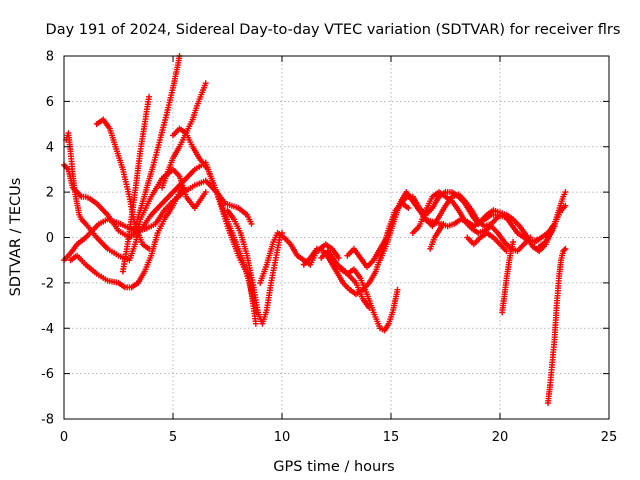 The width and height of the screenshot is (640, 480). Describe the element at coordinates (50, 57) in the screenshot. I see `y-tick-label: 8` at that location.